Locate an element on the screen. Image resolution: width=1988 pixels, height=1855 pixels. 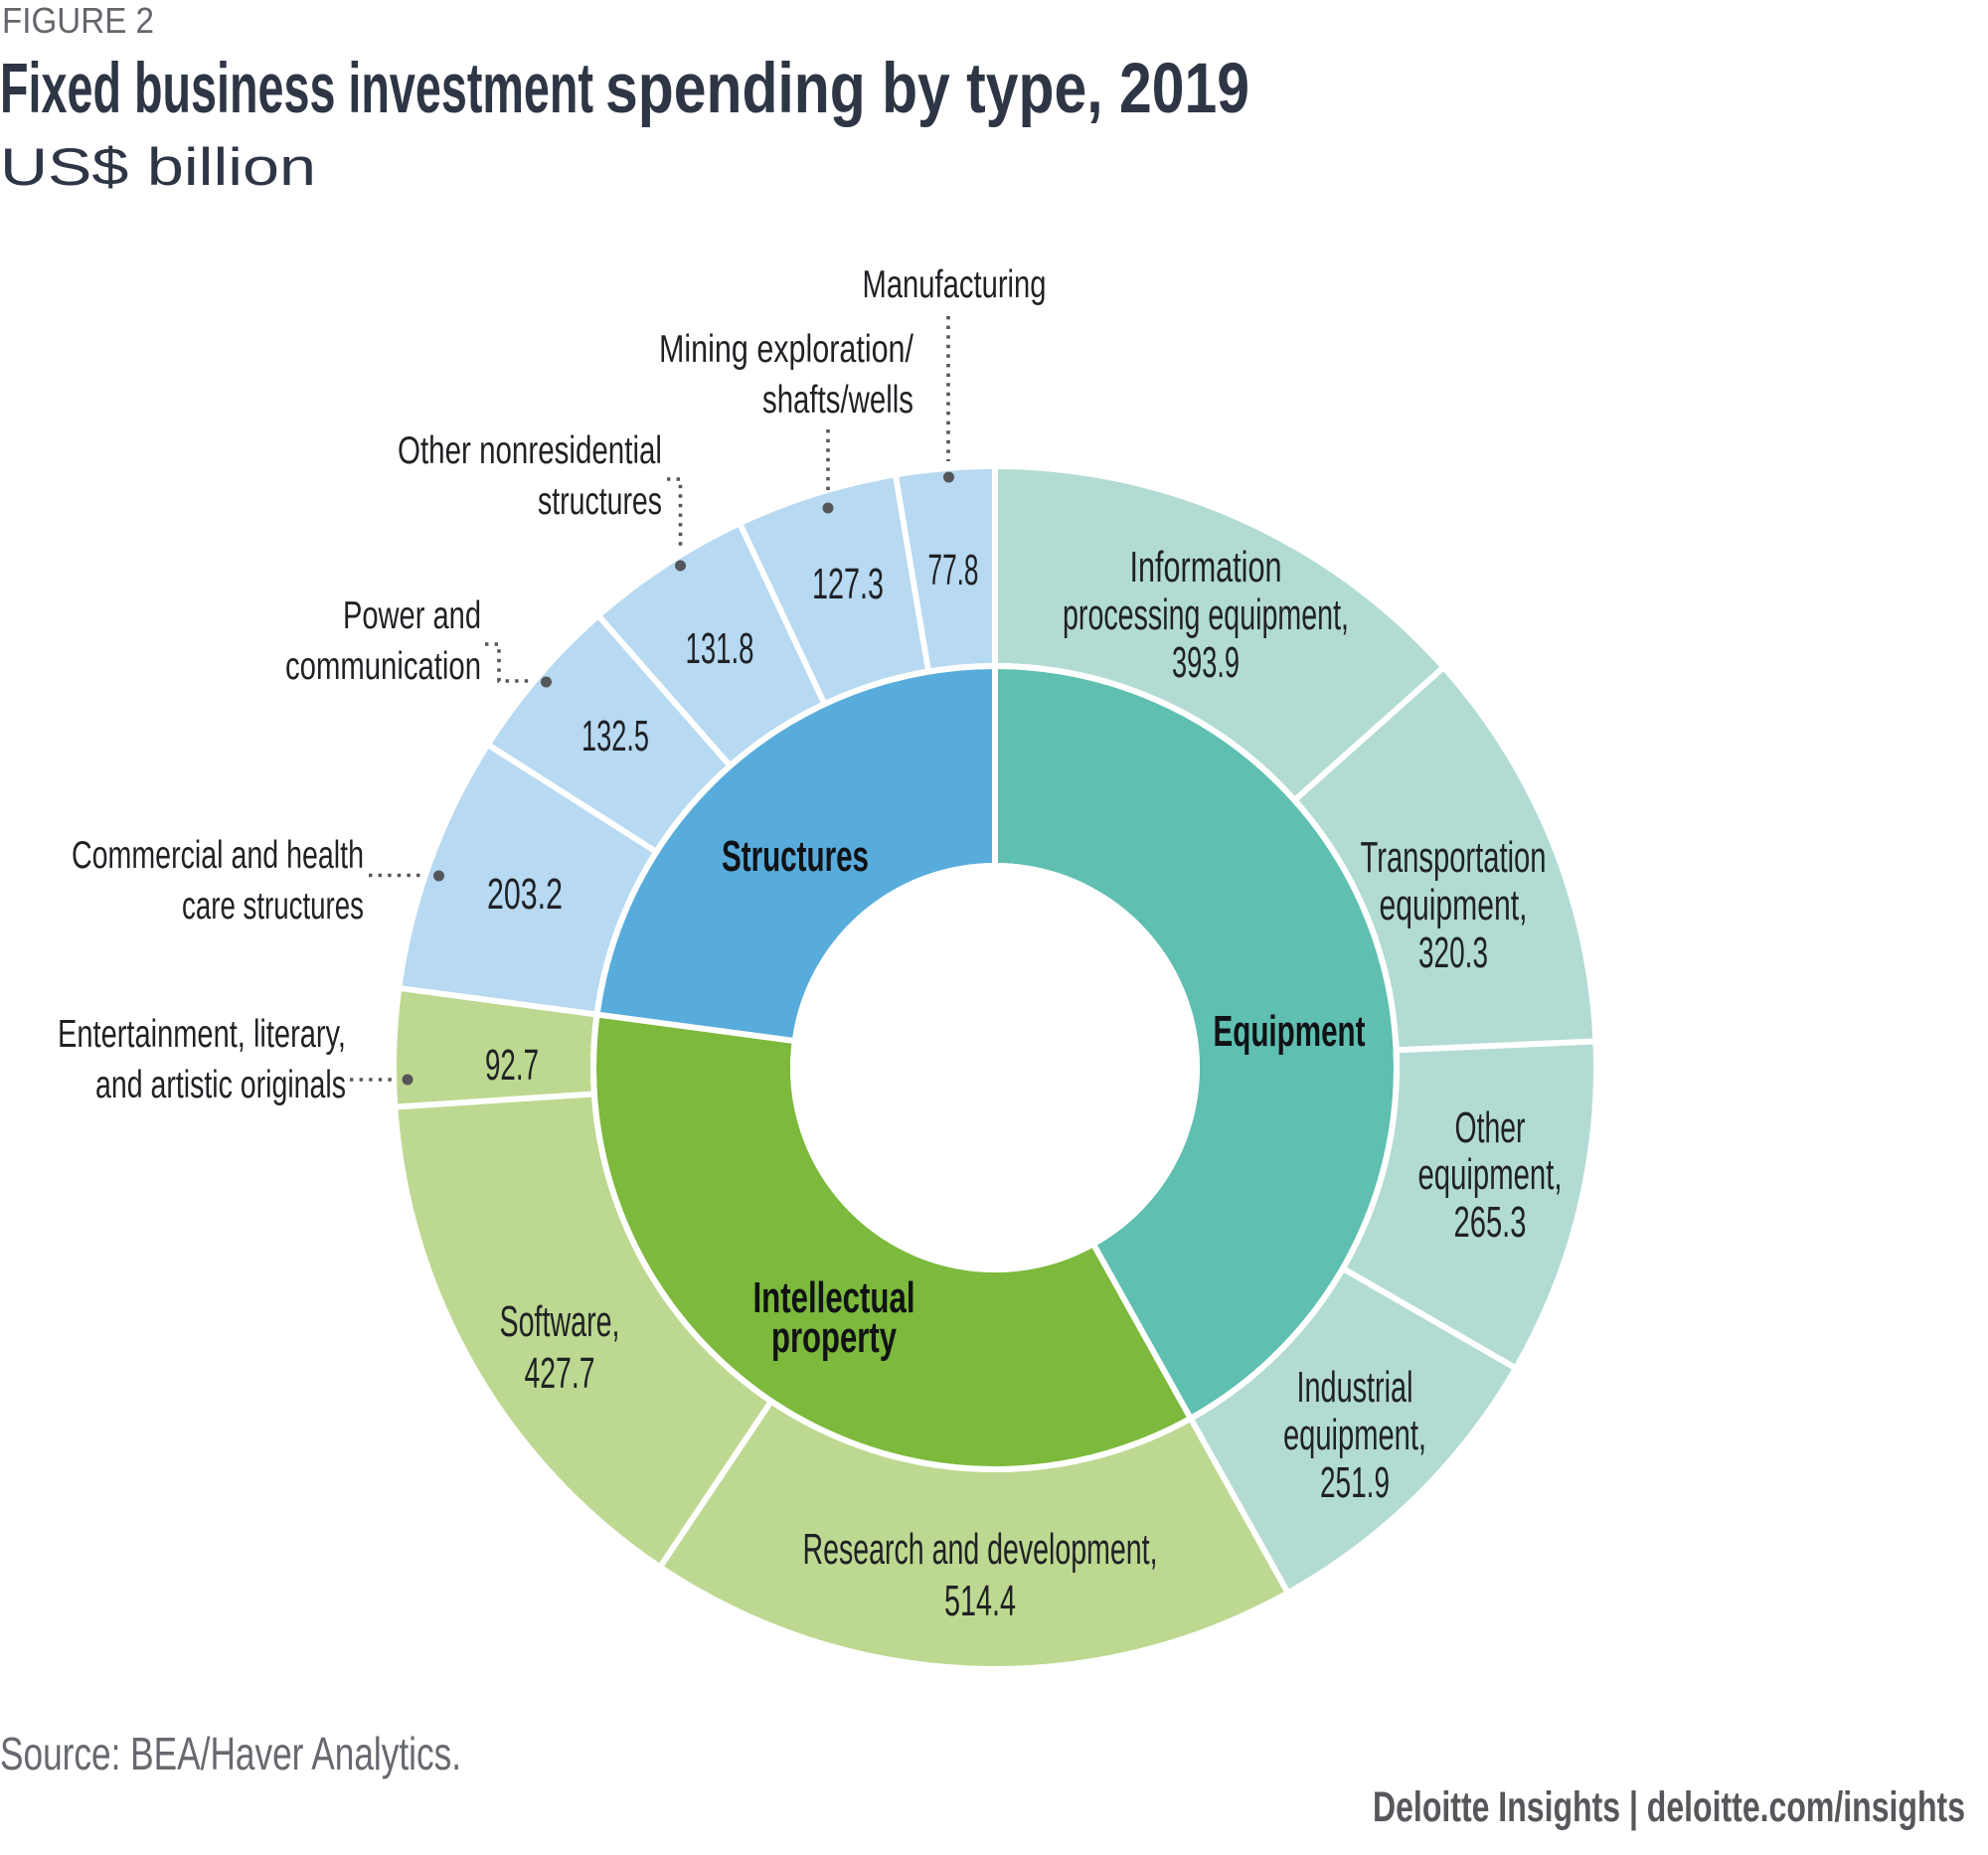
svg-text: and artistic originals is located at coordinates (220, 1085).